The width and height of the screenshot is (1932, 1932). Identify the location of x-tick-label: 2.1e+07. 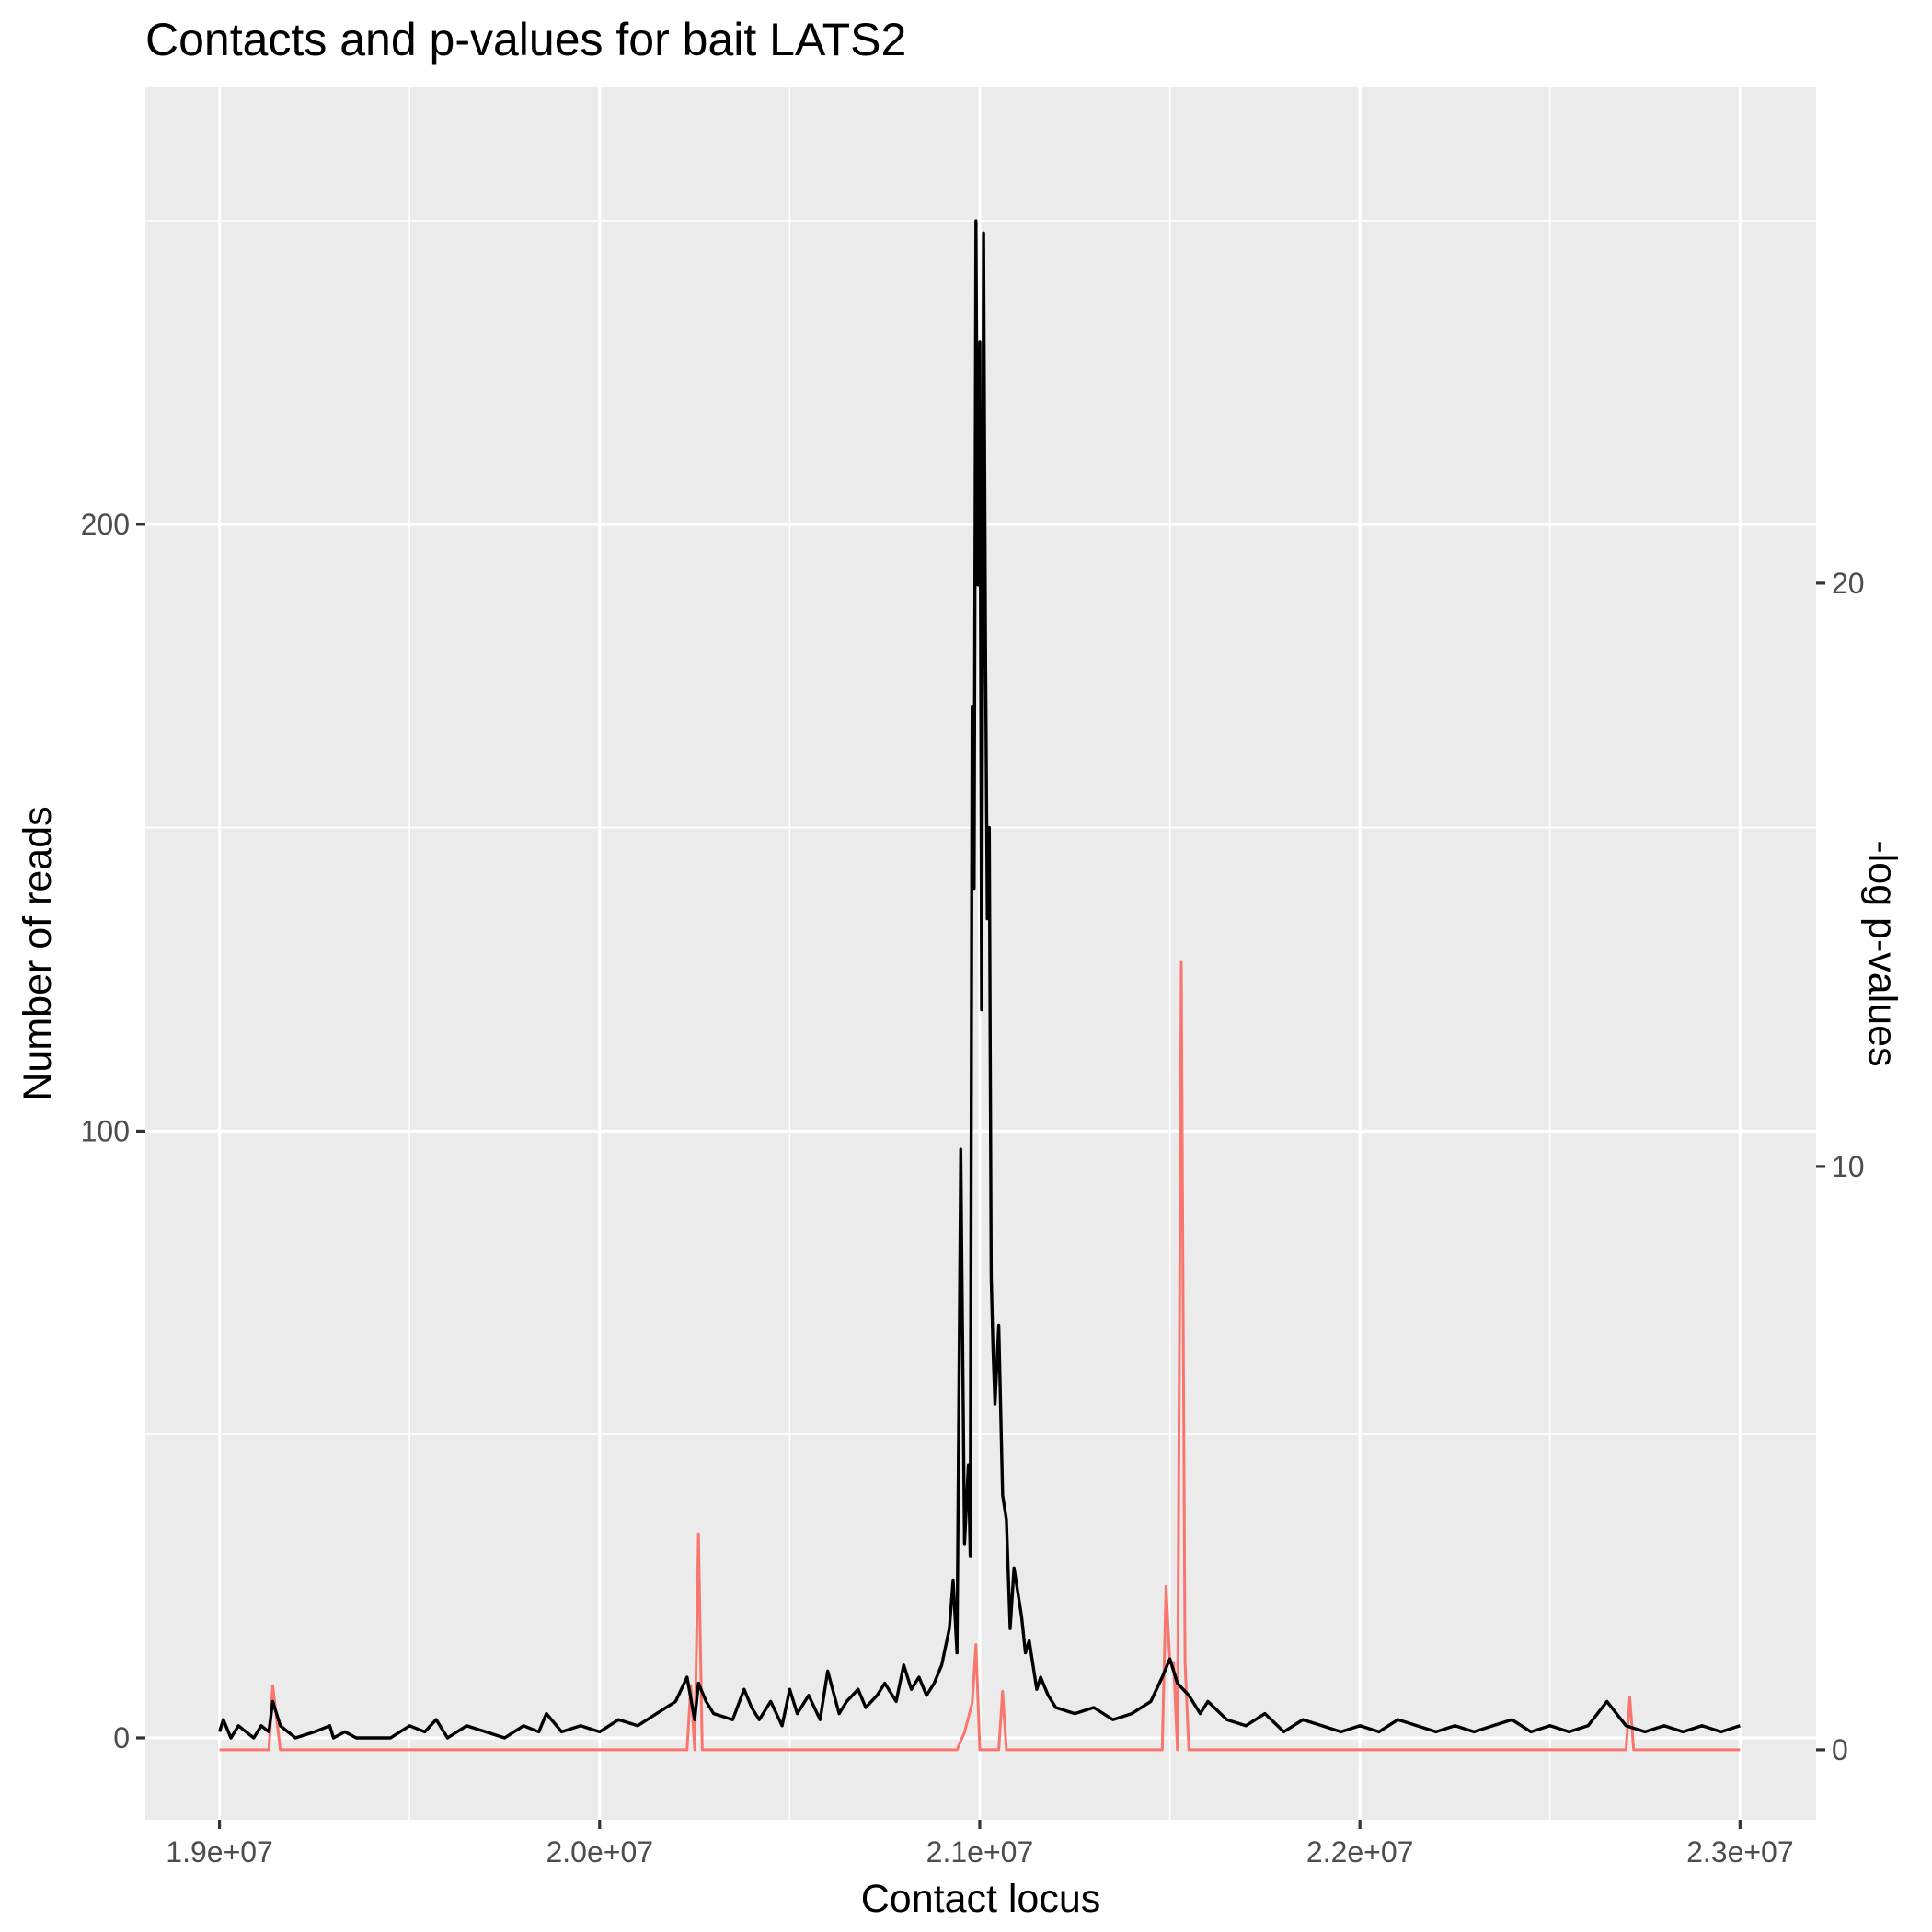
(980, 1852).